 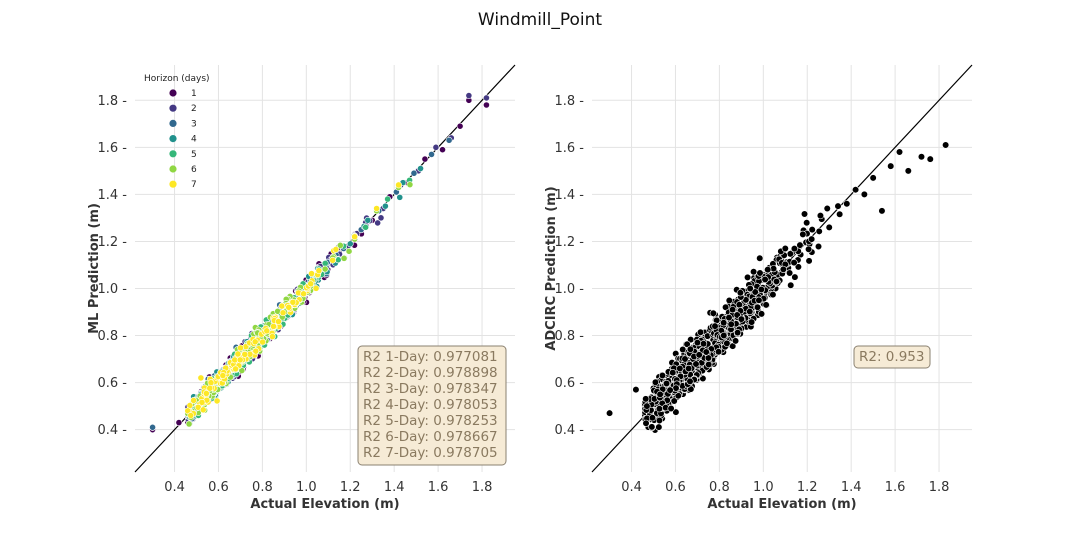 I want to click on y-tick-label: 1.0 -, so click(x=113, y=289).